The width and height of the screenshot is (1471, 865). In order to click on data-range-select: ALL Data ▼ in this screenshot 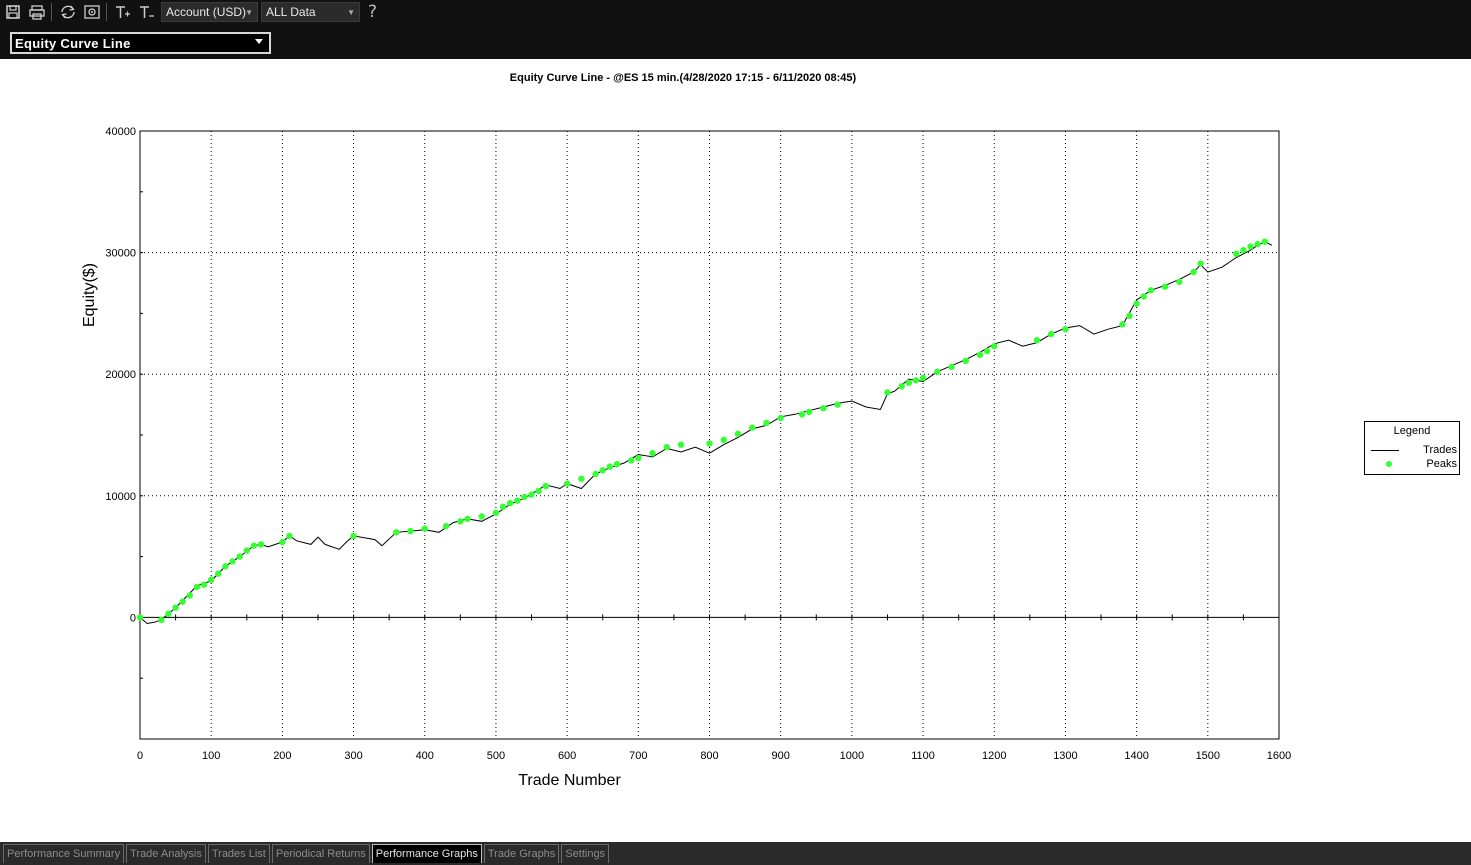, I will do `click(310, 12)`.